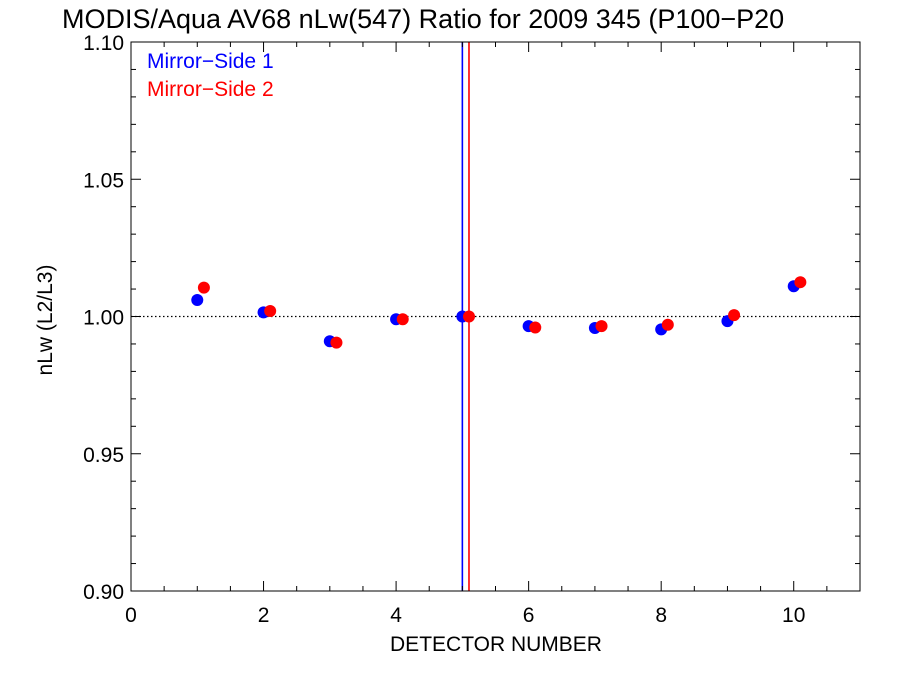  What do you see at coordinates (45, 320) in the screenshot?
I see `y-axis-label: nLw (L2/L3)` at bounding box center [45, 320].